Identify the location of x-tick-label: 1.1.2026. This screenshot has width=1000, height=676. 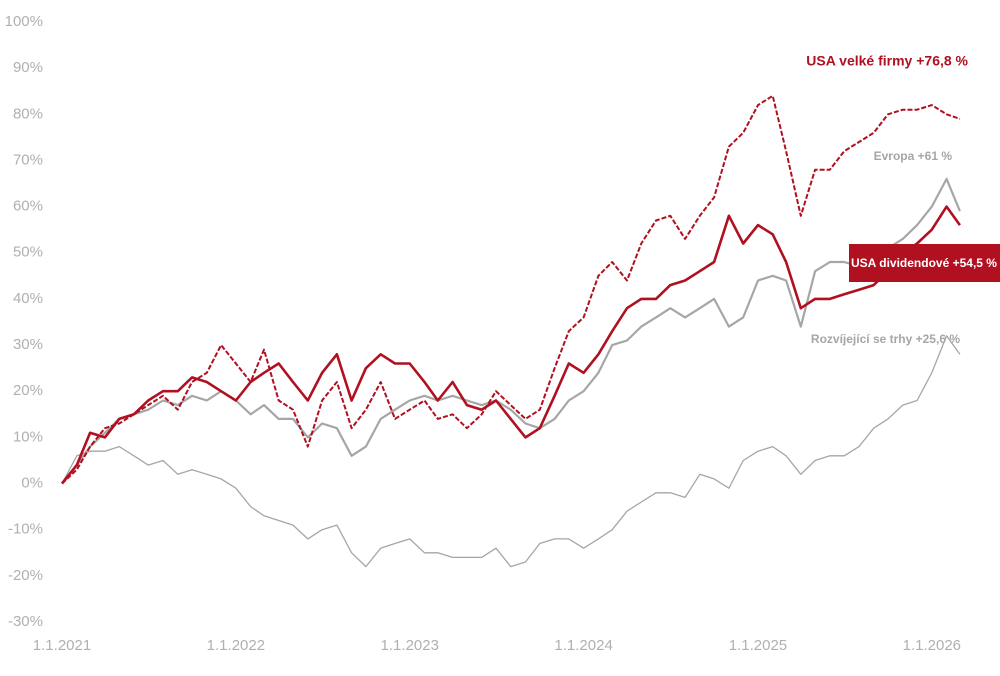
(932, 645).